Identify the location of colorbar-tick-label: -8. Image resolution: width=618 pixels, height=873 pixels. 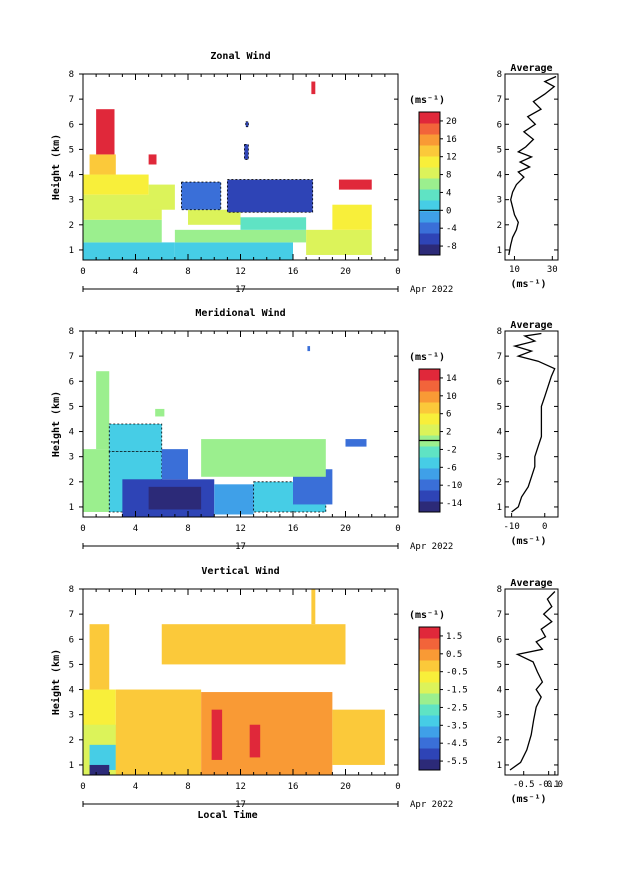
(451, 247).